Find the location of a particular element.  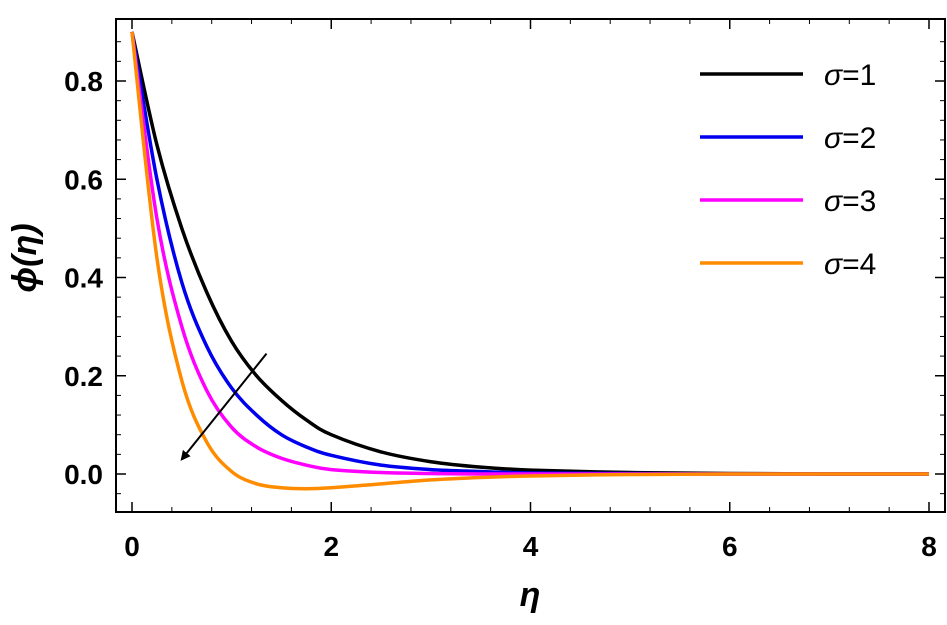

y-tick-label: 0.8 is located at coordinates (83, 81).